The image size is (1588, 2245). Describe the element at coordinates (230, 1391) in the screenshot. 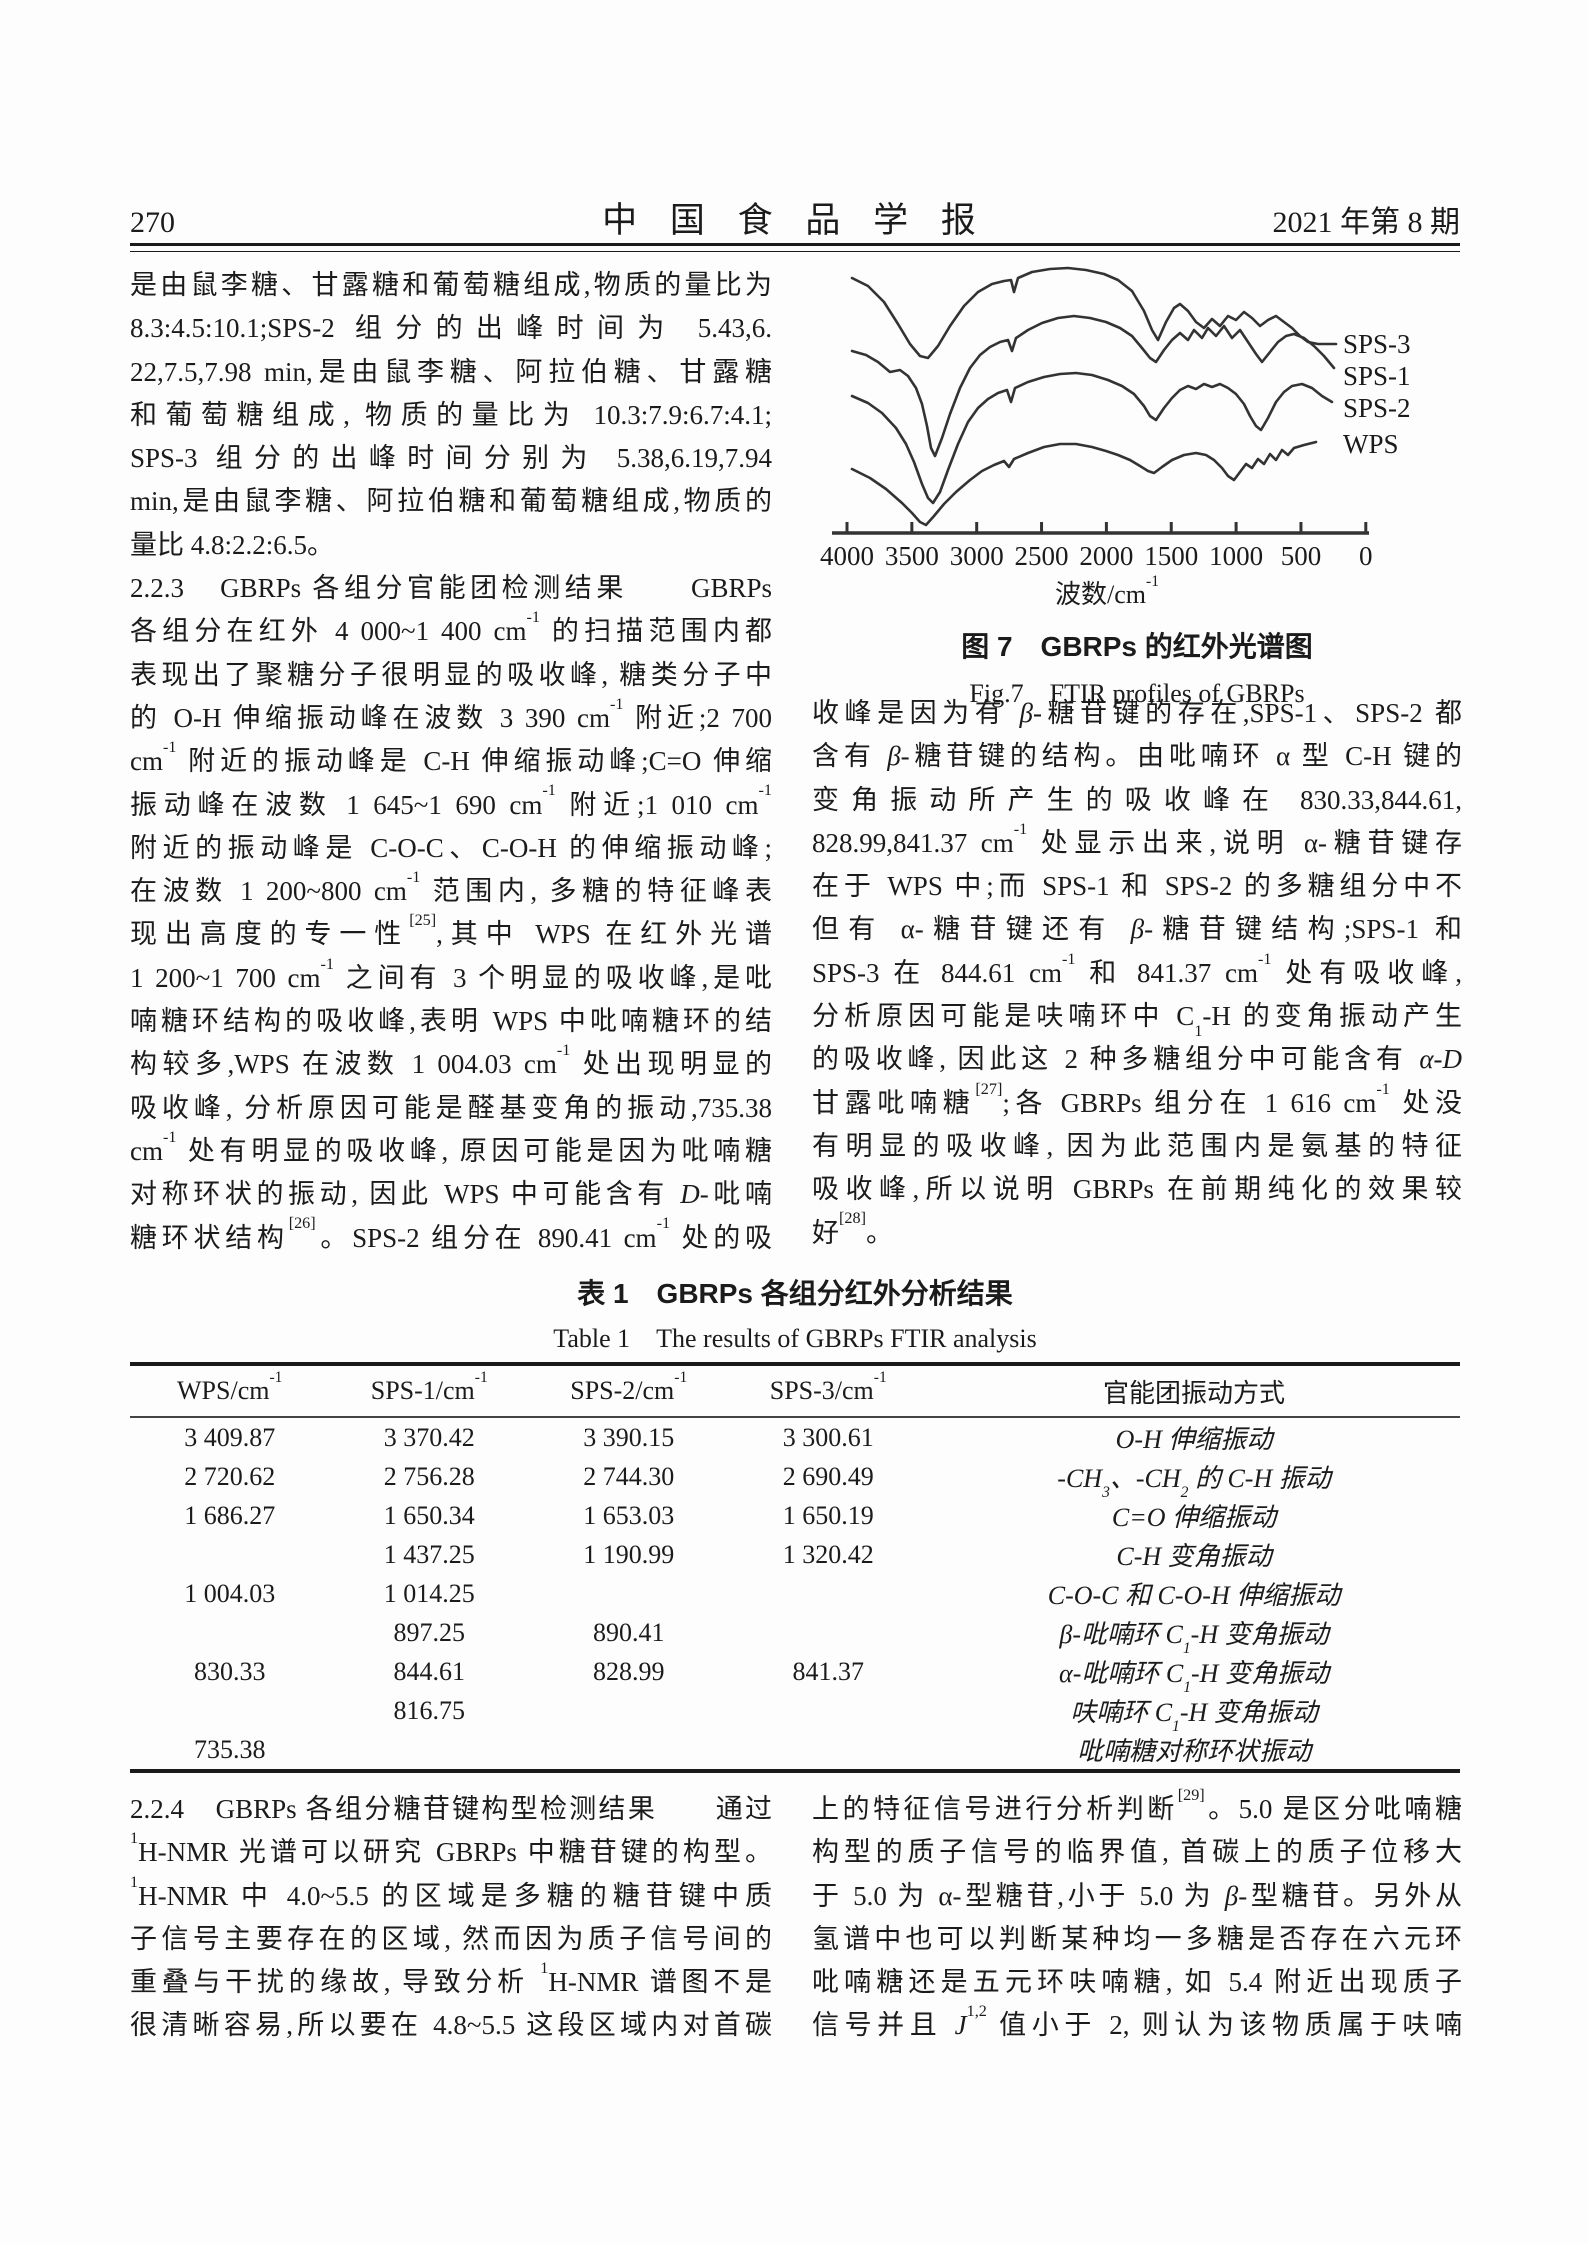

I see `column-header: WPS/cm-1` at that location.